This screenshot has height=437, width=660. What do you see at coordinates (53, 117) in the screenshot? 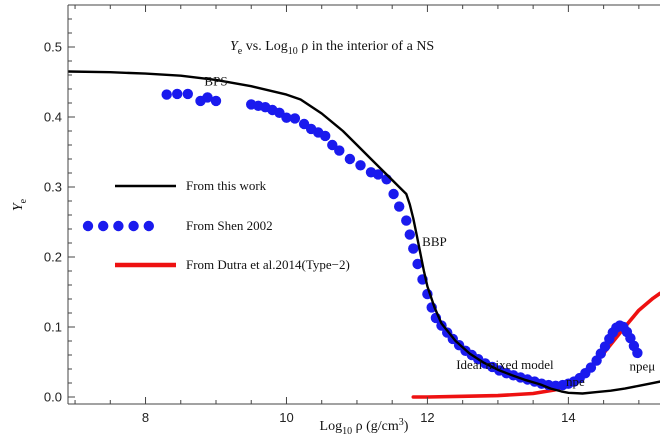
I see `y-tick-label: 0.4` at bounding box center [53, 117].